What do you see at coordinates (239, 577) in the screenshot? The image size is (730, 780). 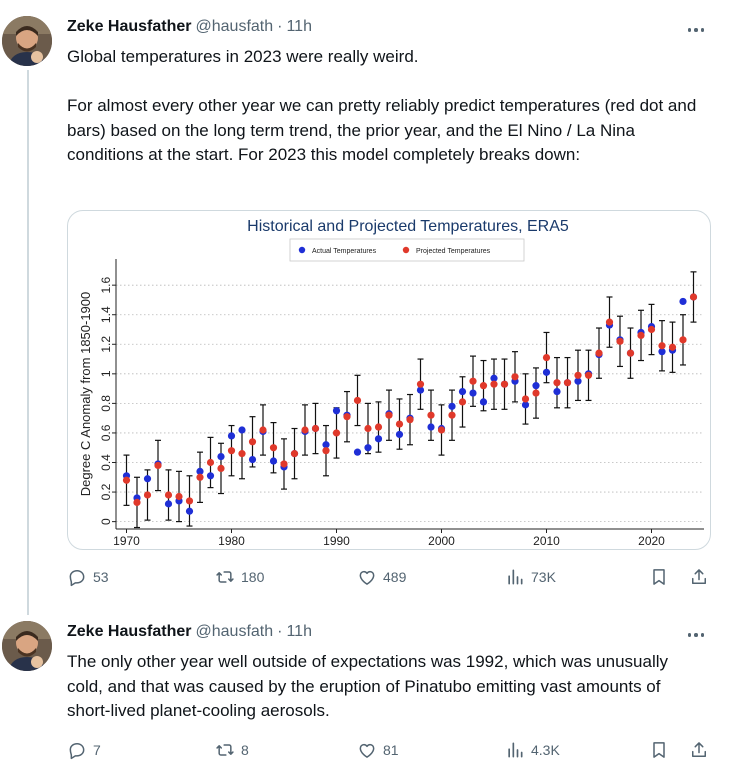 I see `repost-button: 180` at bounding box center [239, 577].